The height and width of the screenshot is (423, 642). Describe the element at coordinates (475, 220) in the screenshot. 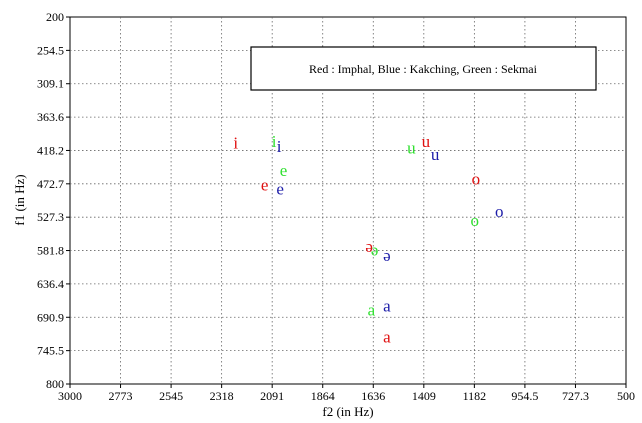

I see `point-sekmai: o` at that location.